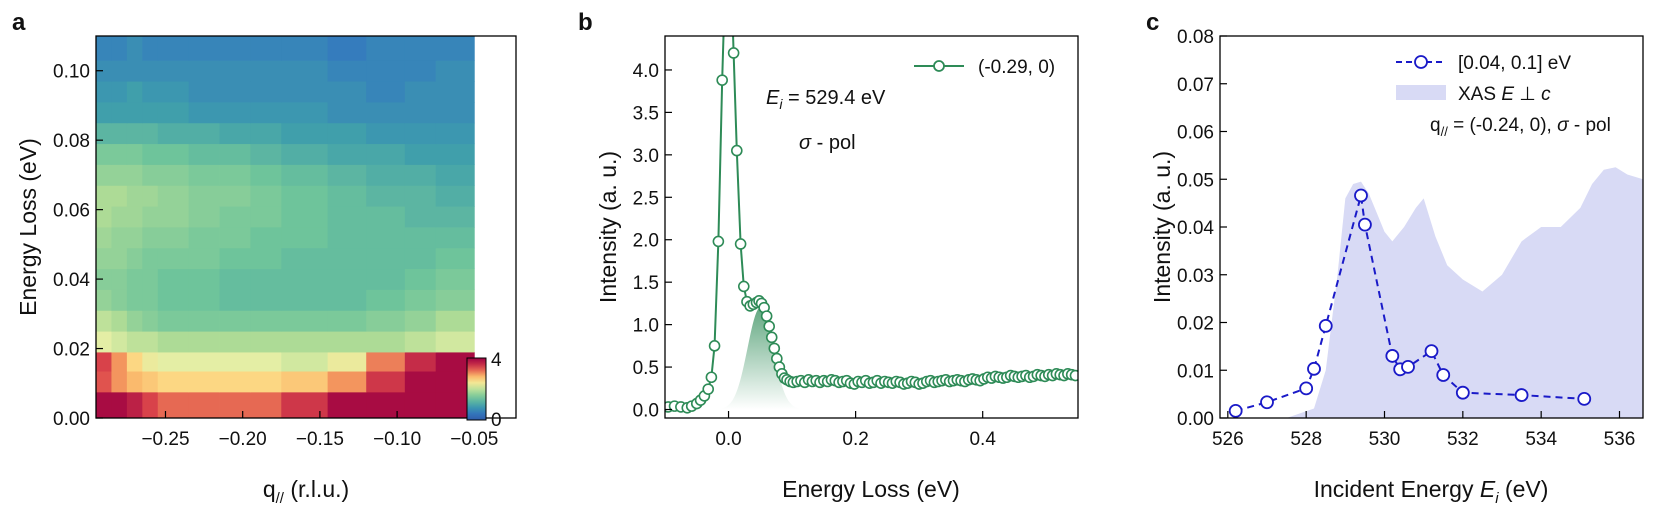  Describe the element at coordinates (939, 66) in the screenshot. I see `legend-b-marker` at that location.